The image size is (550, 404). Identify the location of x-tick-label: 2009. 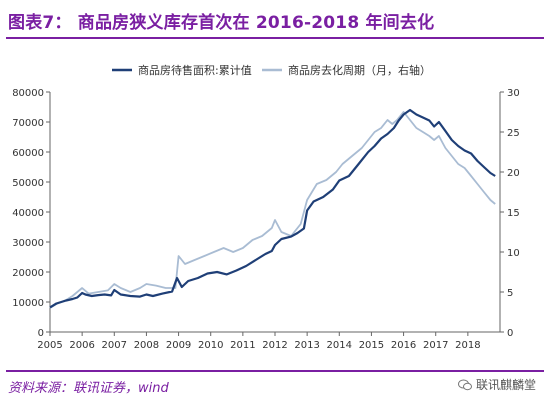
(178, 345).